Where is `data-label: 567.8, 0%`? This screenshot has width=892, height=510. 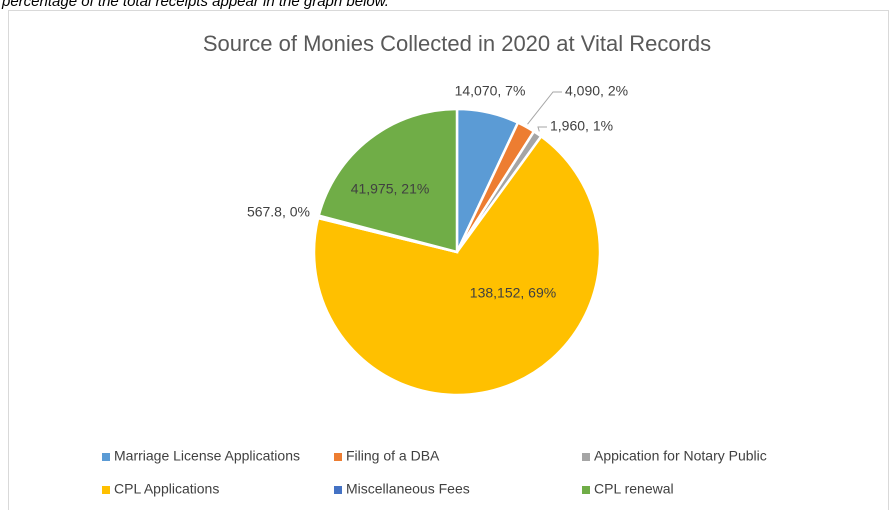
data-label: 567.8, 0% is located at coordinates (278, 212).